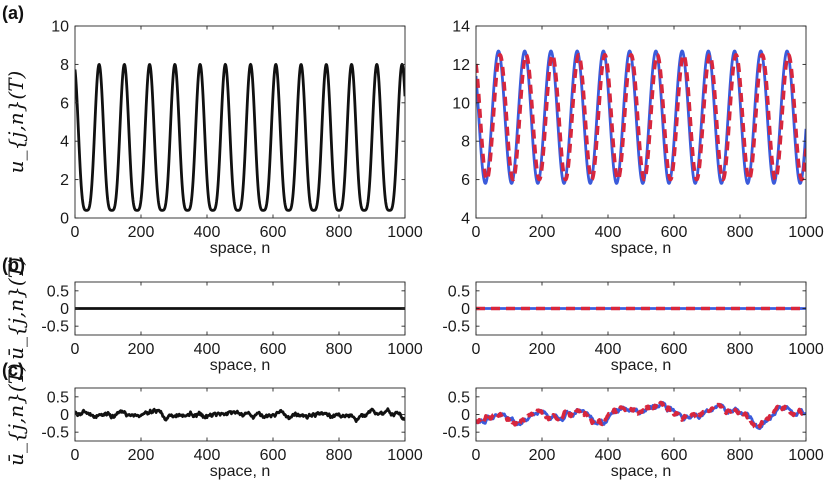 The width and height of the screenshot is (831, 495). I want to click on y-axis-label: u_{j,n}(T), so click(16, 122).